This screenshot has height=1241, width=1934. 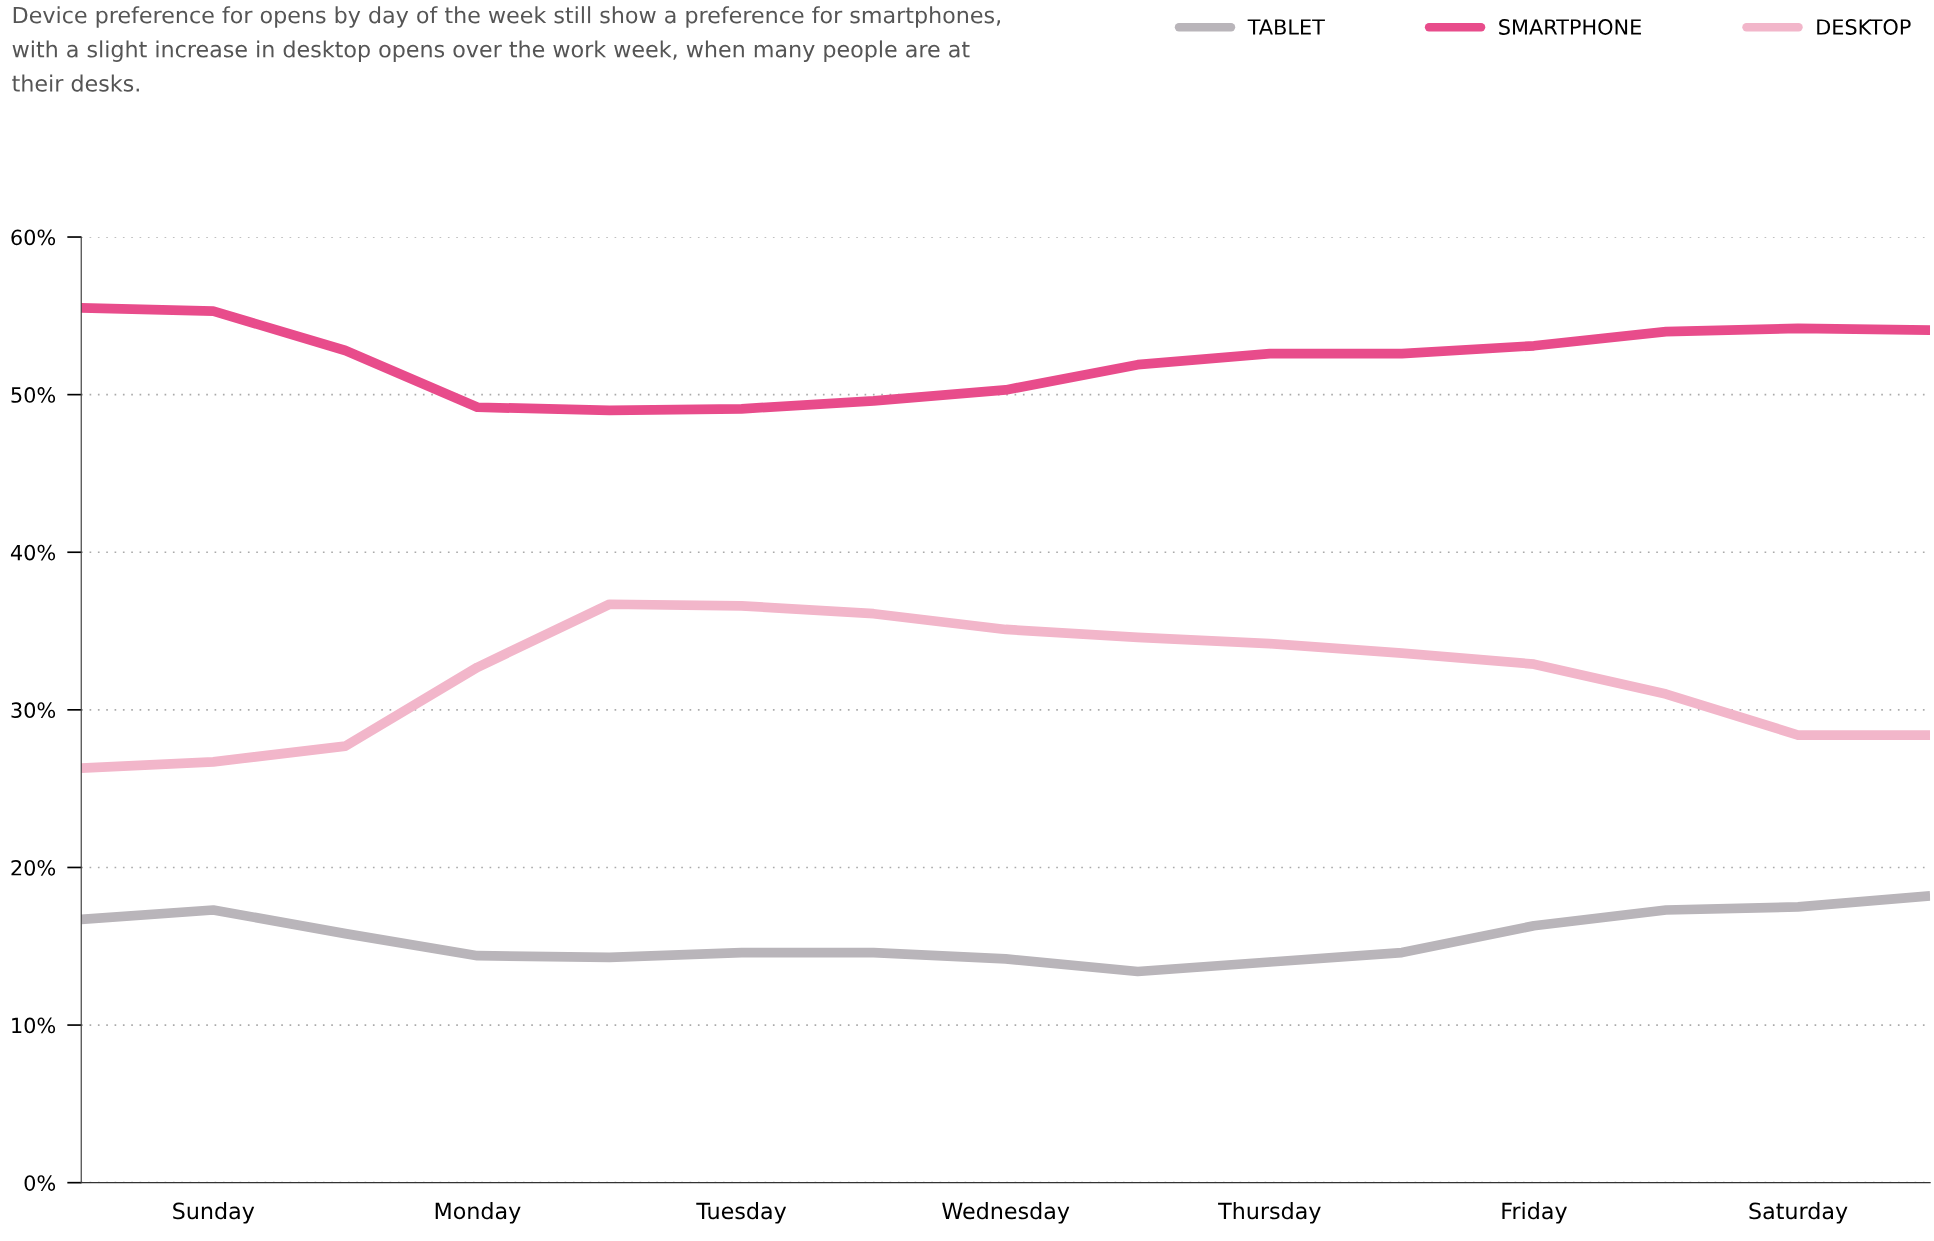 What do you see at coordinates (40, 1183) in the screenshot?
I see `y-tick-label: 0%` at bounding box center [40, 1183].